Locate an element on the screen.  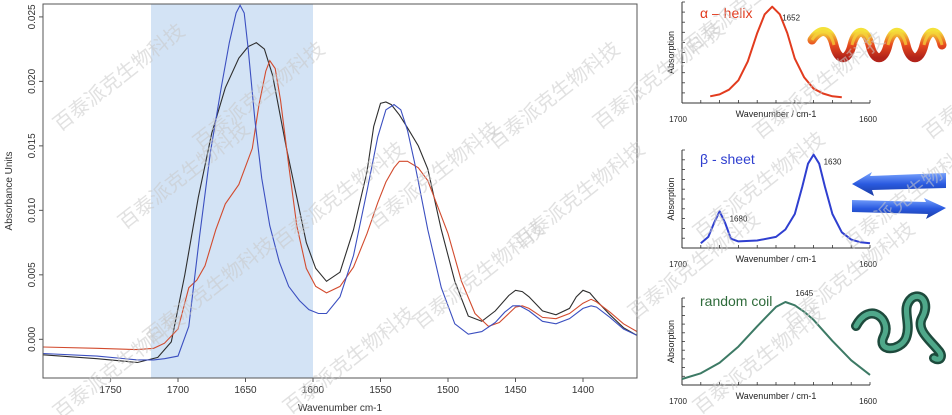
random-coil-title: random coil is located at coordinates (736, 301).